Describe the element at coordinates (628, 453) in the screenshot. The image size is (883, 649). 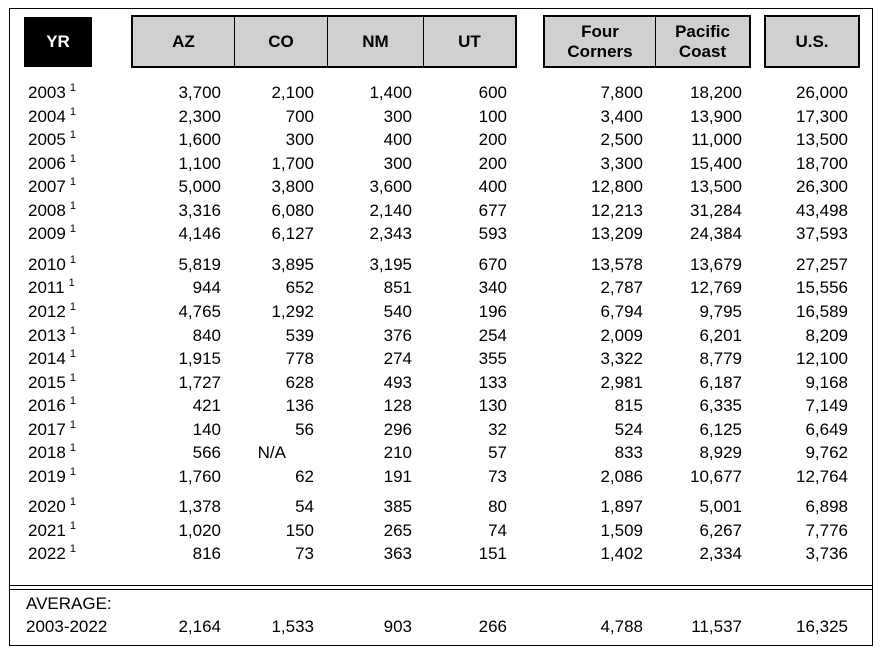
I see `cell-four-corners: 833` at that location.